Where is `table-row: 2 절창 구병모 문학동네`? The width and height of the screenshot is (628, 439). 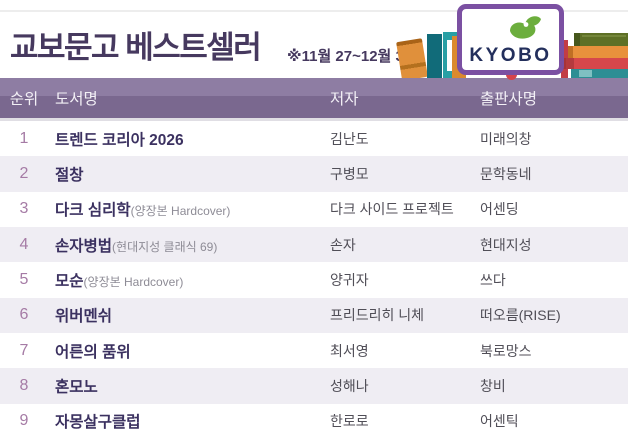 table-row: 2 절창 구병모 문학동네 is located at coordinates (314, 174).